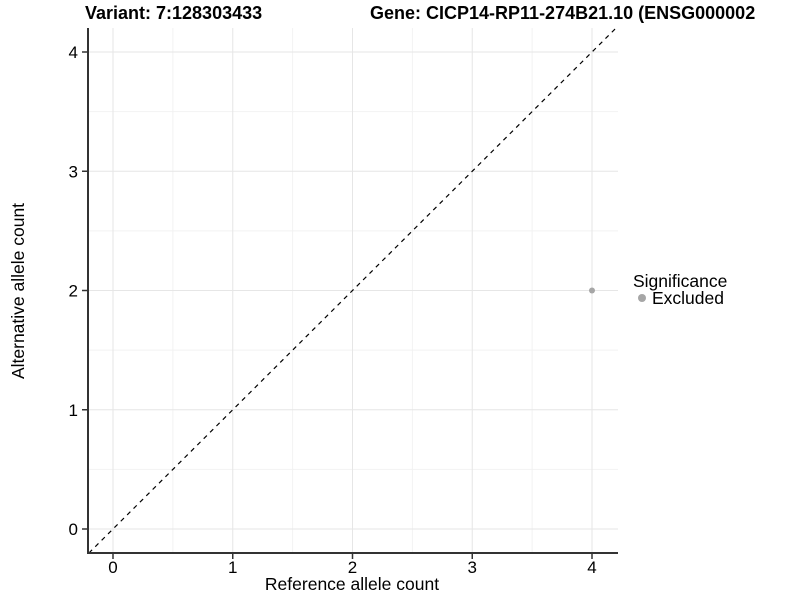 The width and height of the screenshot is (800, 600). I want to click on data-point, so click(592, 290).